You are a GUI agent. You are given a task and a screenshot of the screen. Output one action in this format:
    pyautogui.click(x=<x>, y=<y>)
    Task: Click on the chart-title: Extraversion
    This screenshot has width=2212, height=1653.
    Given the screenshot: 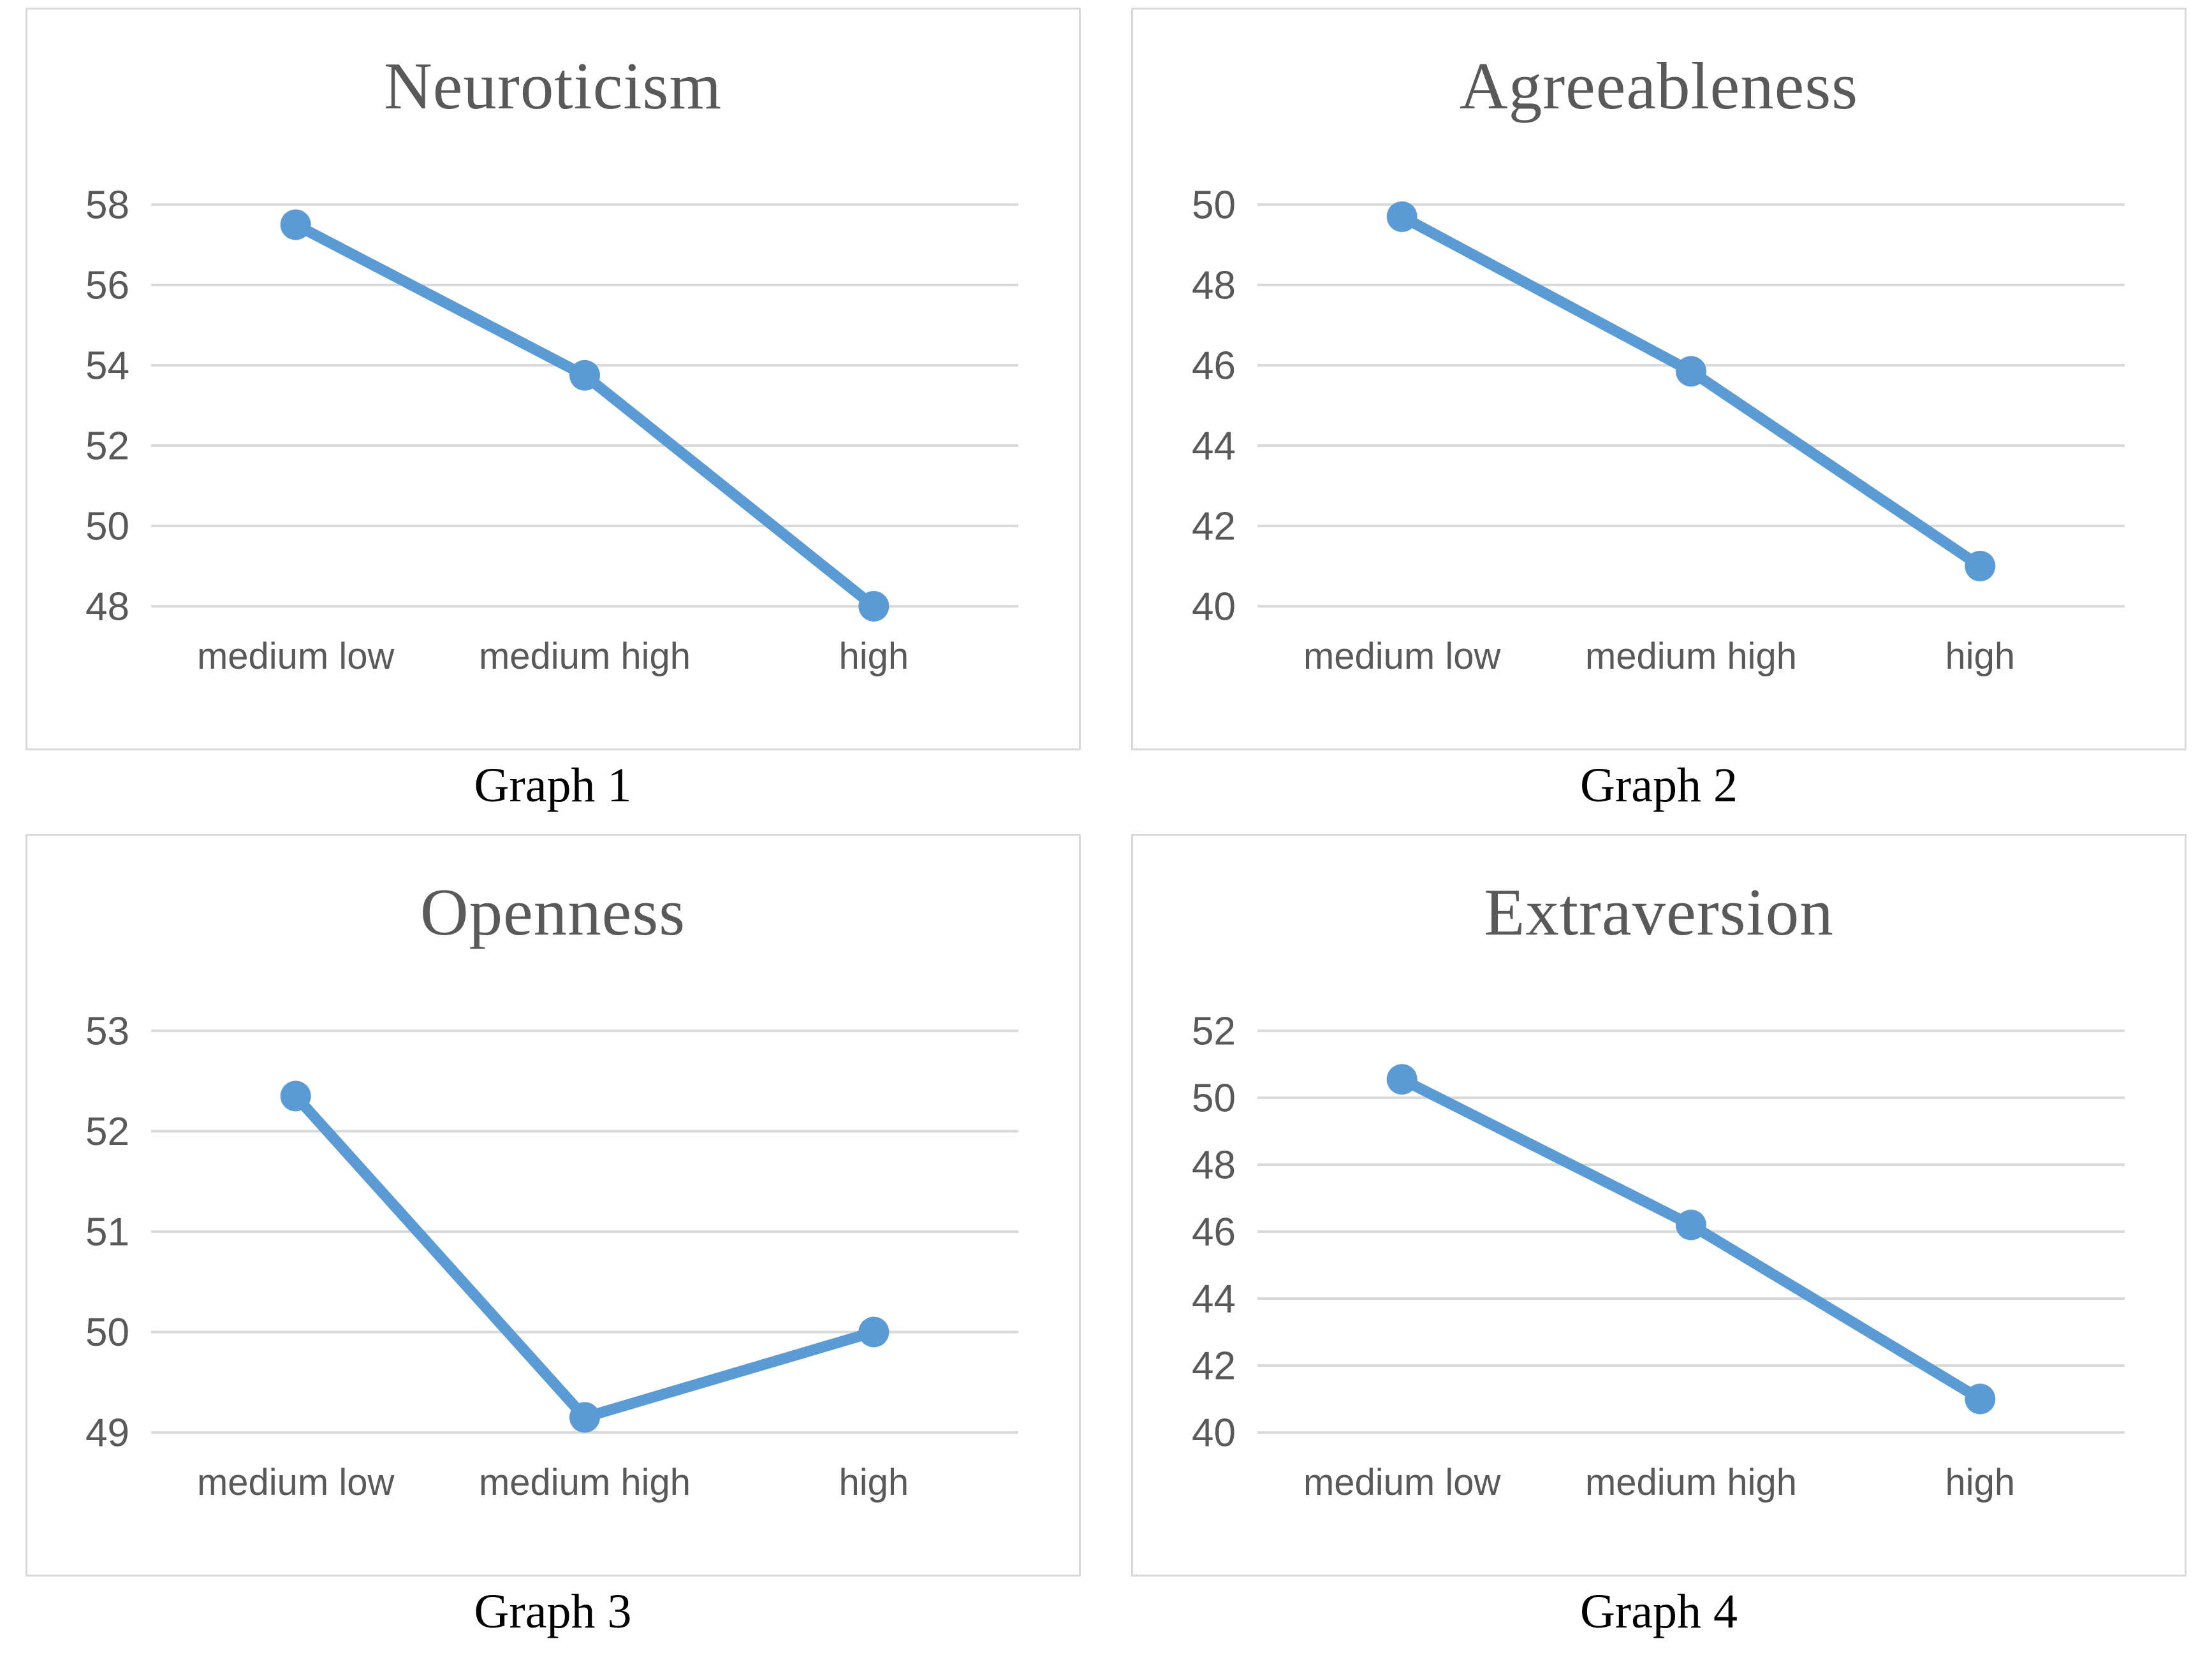 What is the action you would take?
    pyautogui.click(x=1659, y=912)
    